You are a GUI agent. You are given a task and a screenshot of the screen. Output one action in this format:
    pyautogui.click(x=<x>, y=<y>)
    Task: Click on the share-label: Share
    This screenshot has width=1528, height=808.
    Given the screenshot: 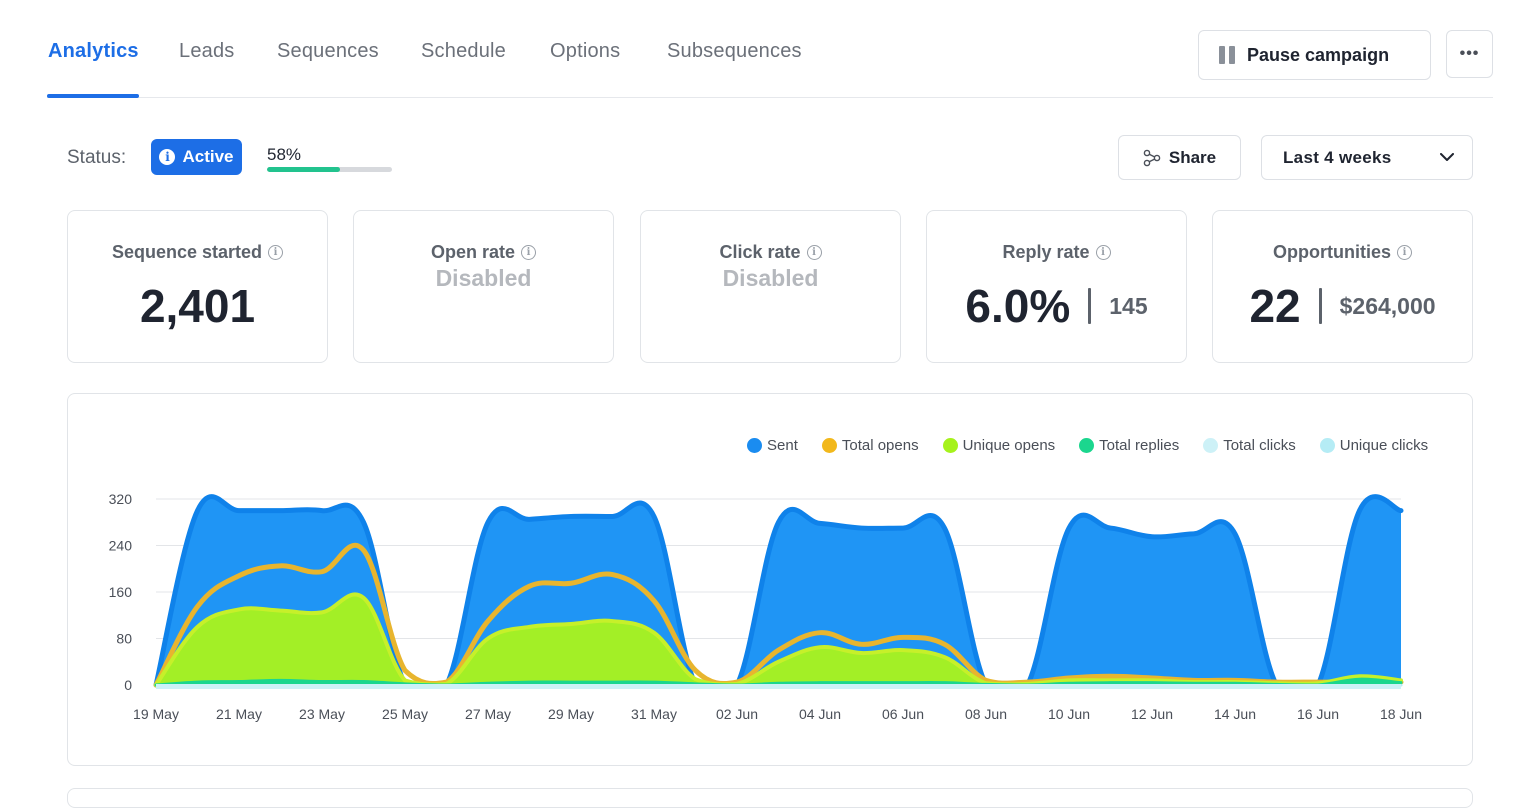 What is the action you would take?
    pyautogui.click(x=1192, y=157)
    